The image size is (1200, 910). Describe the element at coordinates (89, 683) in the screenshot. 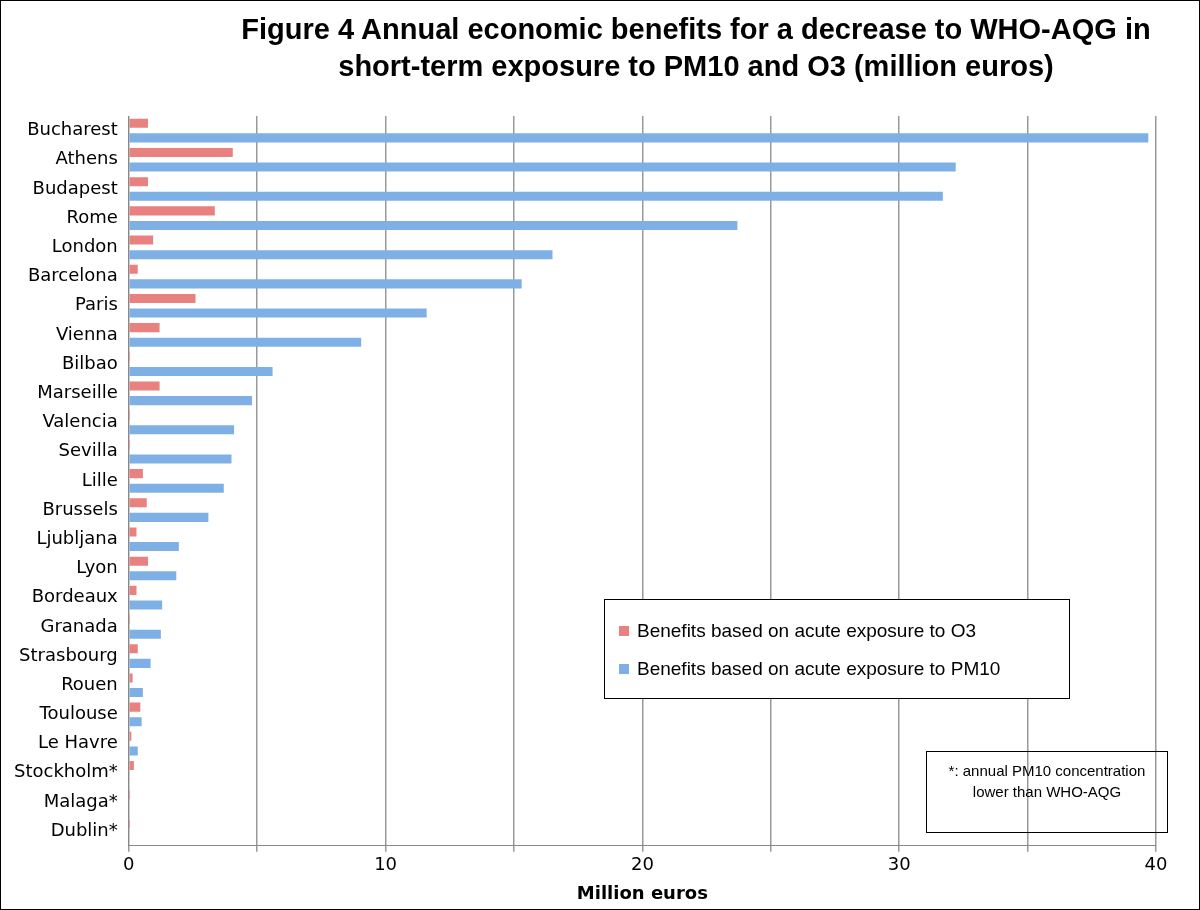

I see `y-tick-label: Rouen` at that location.